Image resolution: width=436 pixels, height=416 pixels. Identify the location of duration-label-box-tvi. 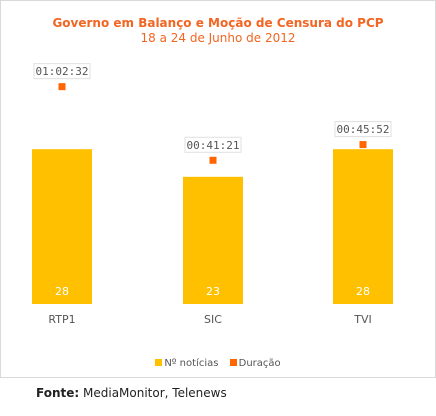
(363, 129).